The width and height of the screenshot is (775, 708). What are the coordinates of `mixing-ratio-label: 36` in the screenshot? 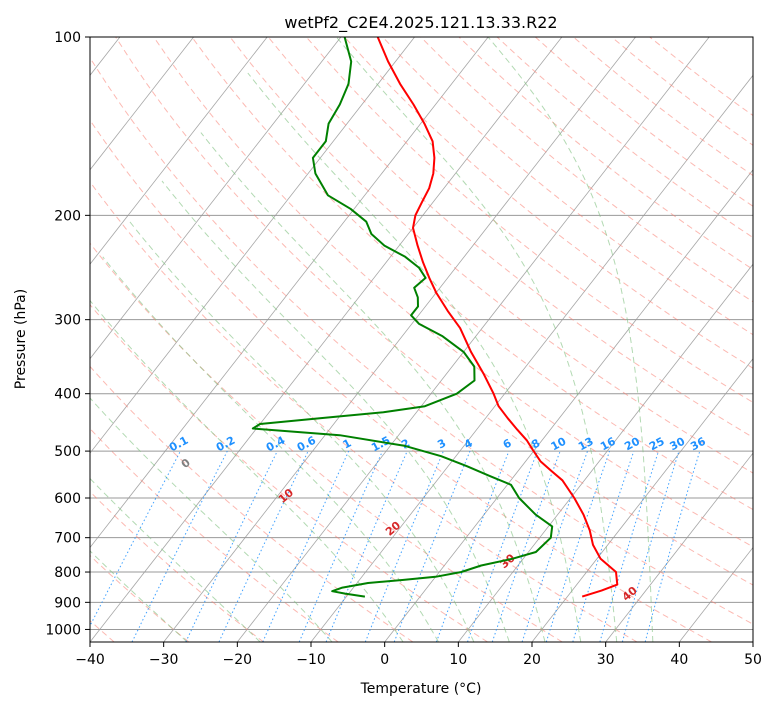 It's located at (698, 444).